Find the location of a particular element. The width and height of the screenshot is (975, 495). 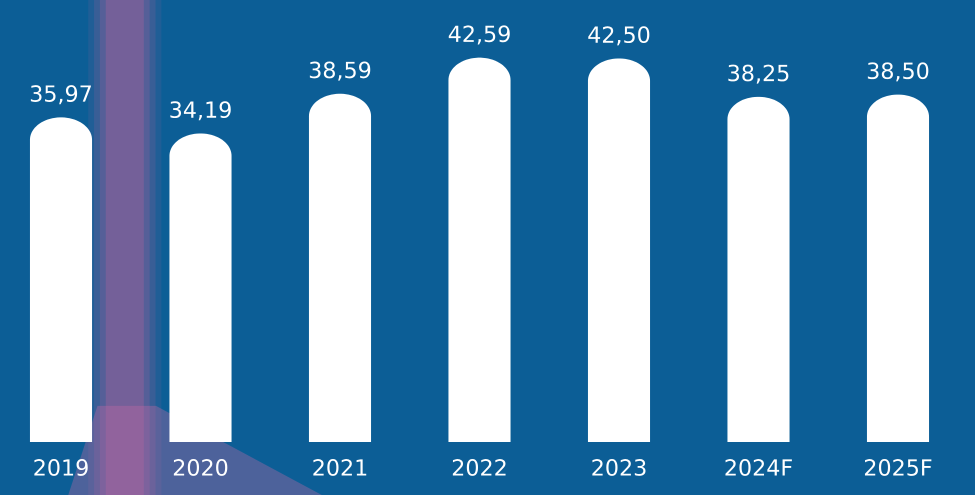

data-label: 34,19 is located at coordinates (200, 110).